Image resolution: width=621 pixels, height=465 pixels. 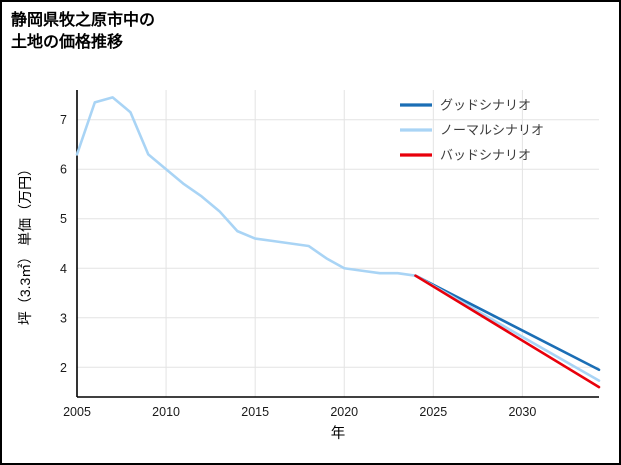 What do you see at coordinates (485, 105) in the screenshot?
I see `legend-label: グッドシナリオ` at bounding box center [485, 105].